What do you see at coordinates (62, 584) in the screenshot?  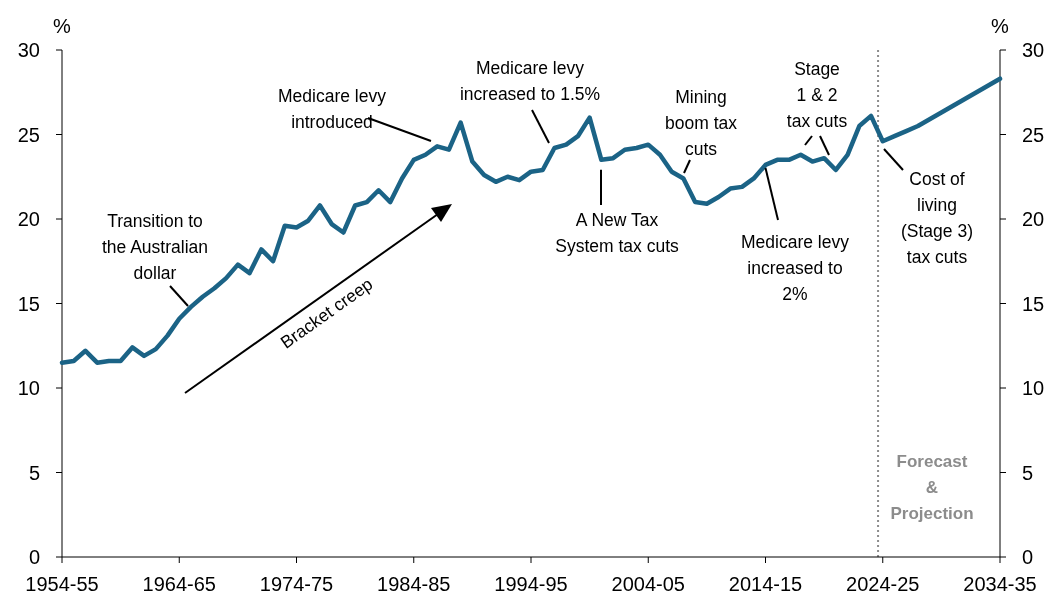 I see `x-tick-label: 1954-55` at bounding box center [62, 584].